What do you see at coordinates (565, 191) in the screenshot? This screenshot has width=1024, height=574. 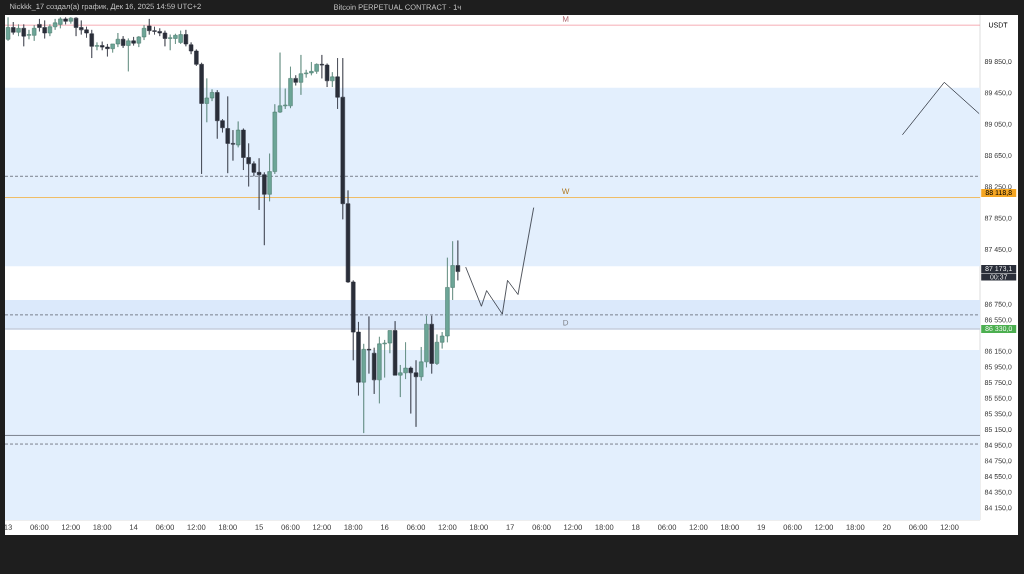 I see `ref-line-label: W` at bounding box center [565, 191].